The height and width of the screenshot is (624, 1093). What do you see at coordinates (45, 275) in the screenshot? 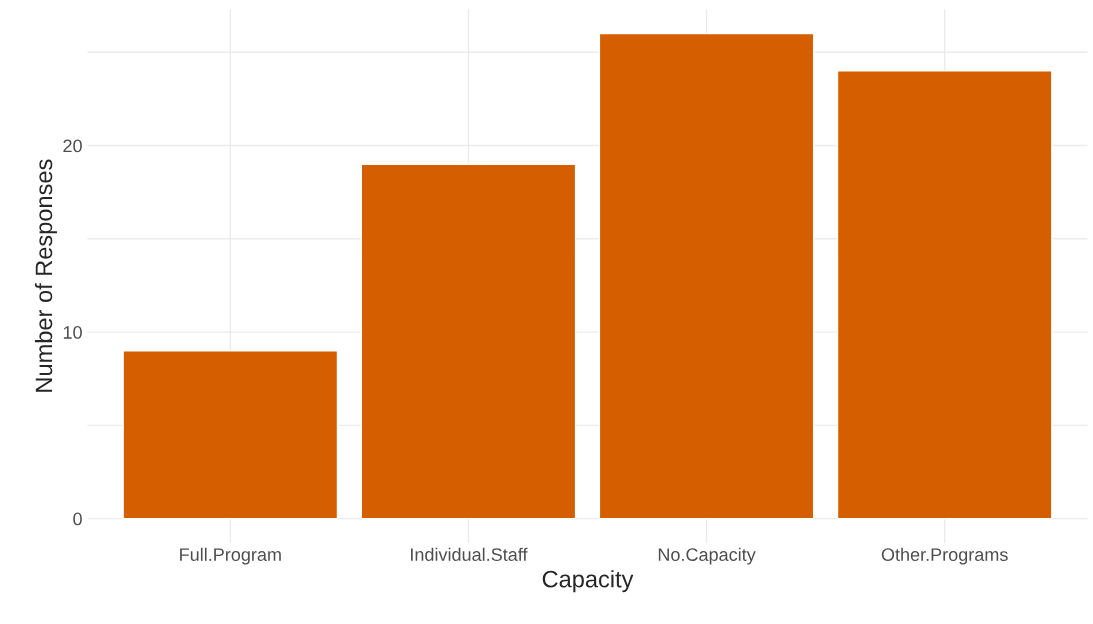
I see `y-axis-title: Number of Responses` at bounding box center [45, 275].